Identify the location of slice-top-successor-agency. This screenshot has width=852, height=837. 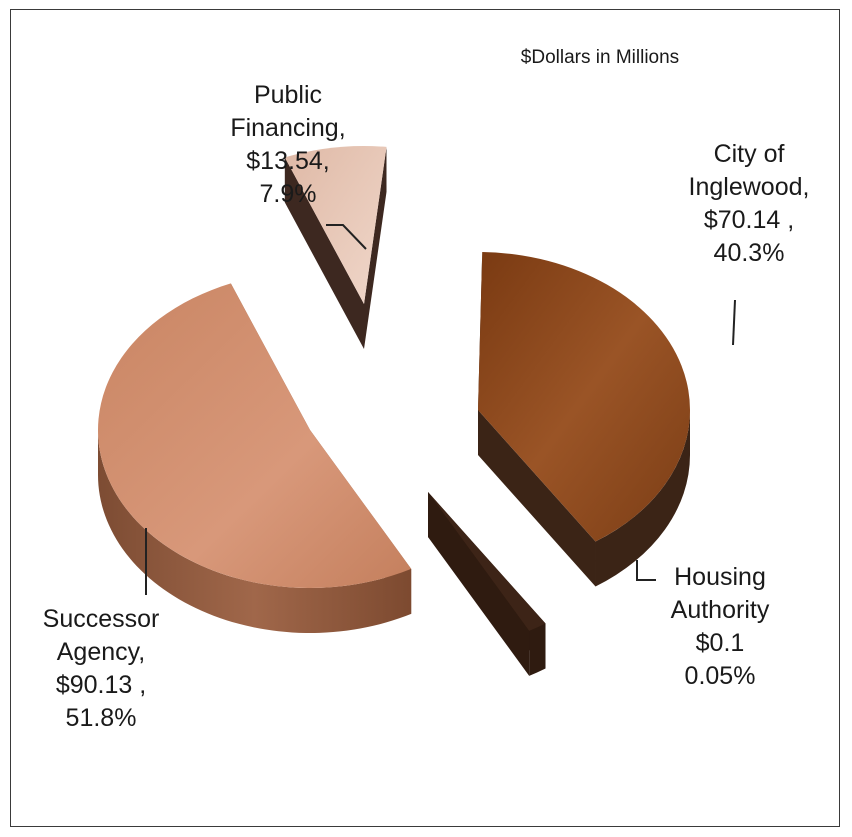
(255, 435).